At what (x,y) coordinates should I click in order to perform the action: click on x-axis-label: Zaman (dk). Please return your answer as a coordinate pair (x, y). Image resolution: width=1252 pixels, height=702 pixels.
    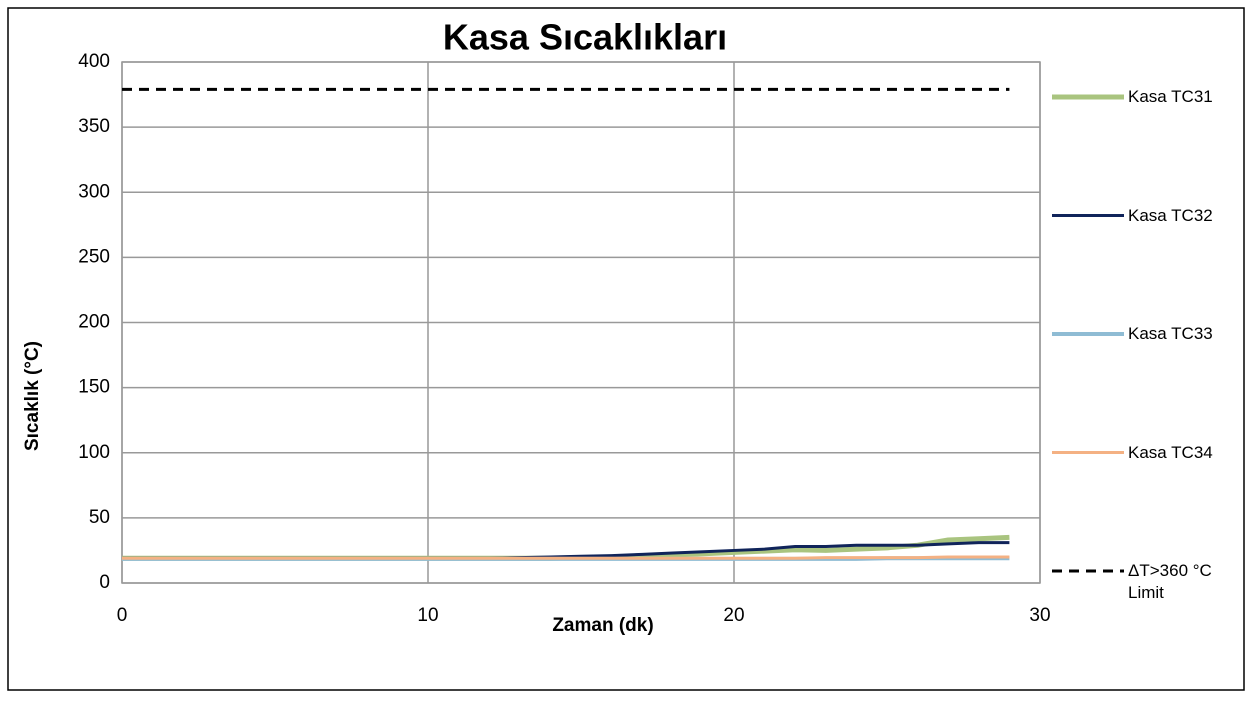
    Looking at the image, I should click on (602, 625).